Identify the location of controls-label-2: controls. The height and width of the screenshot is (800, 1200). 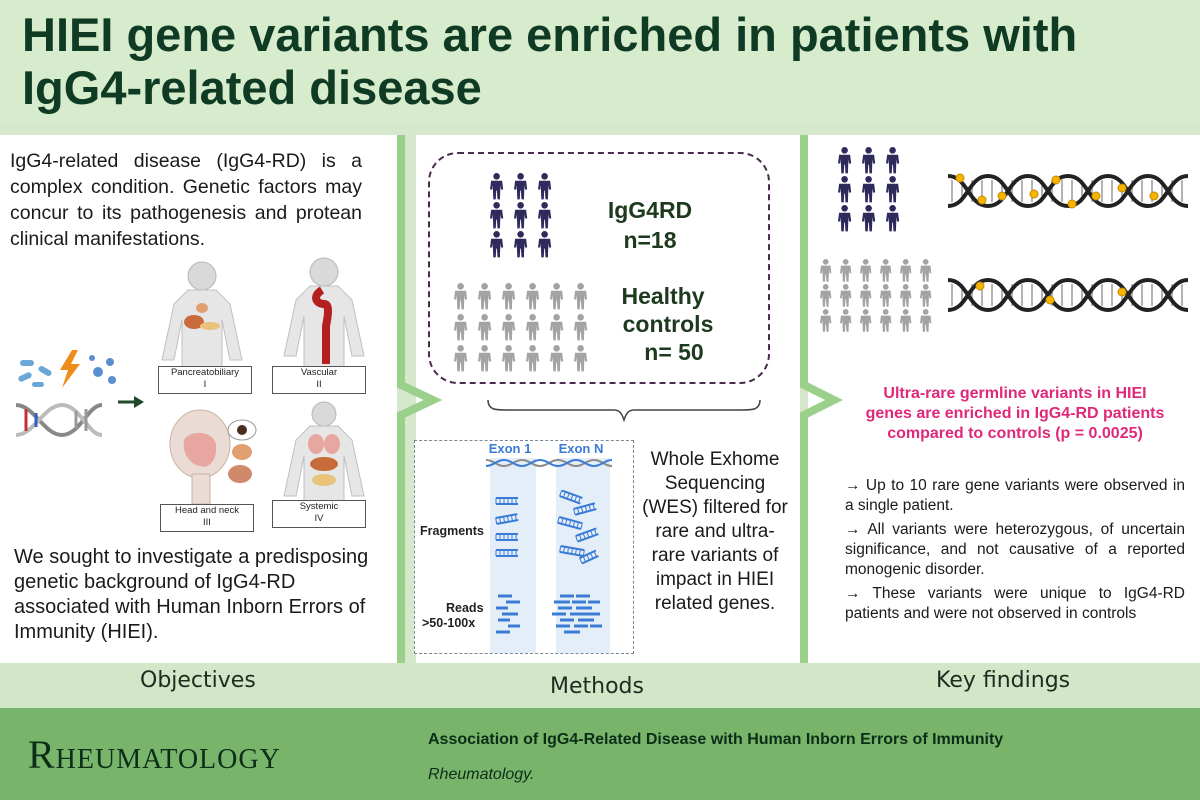
(668, 324).